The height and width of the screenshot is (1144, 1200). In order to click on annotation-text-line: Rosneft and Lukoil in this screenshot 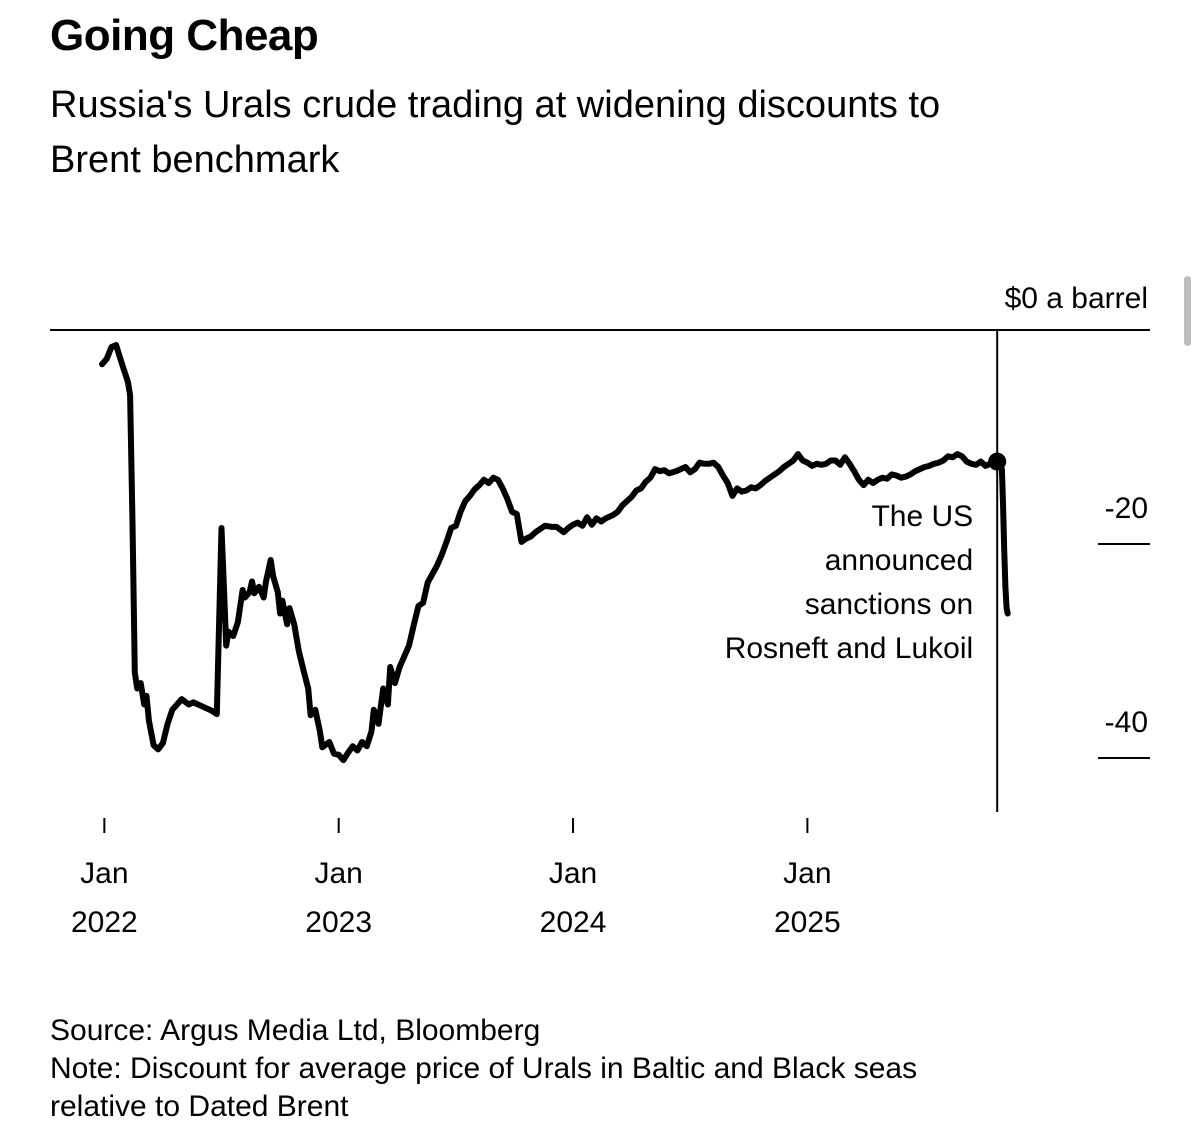, I will do `click(849, 648)`.